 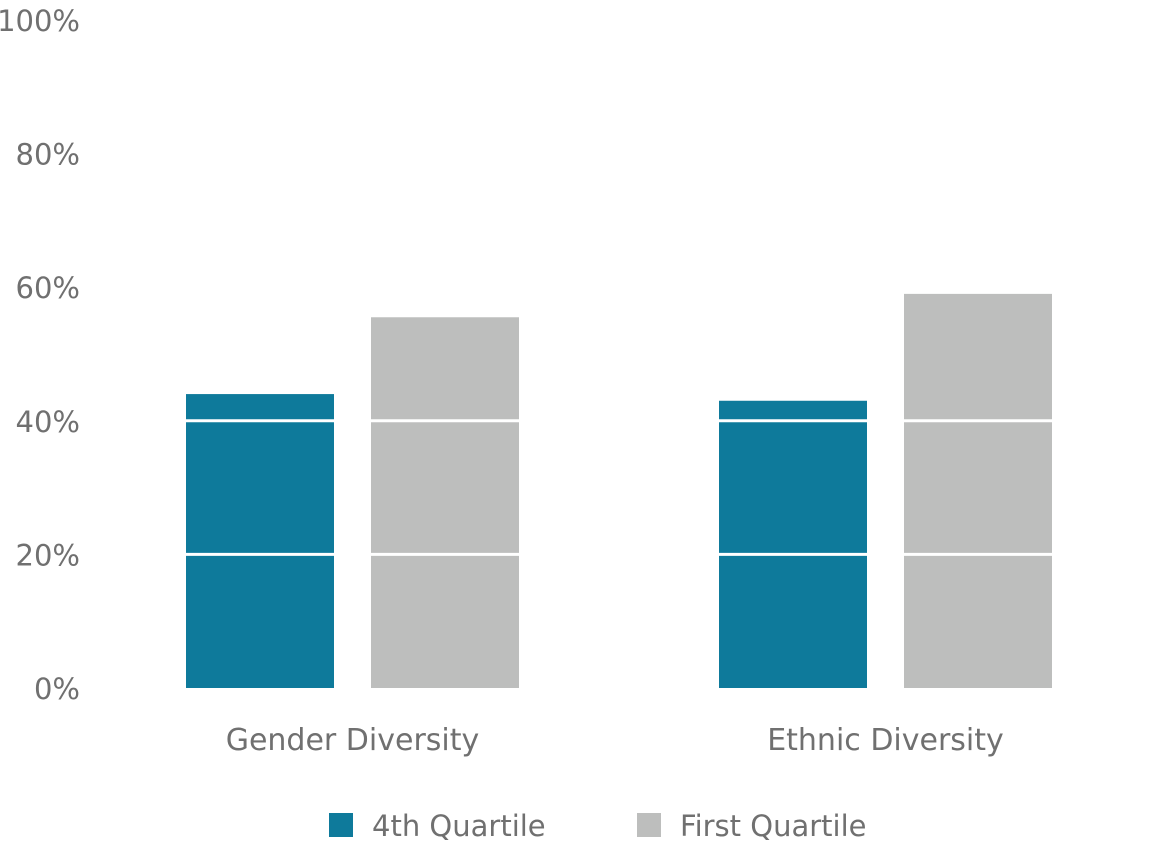 I want to click on y-tick-label: 0%, so click(x=57, y=689).